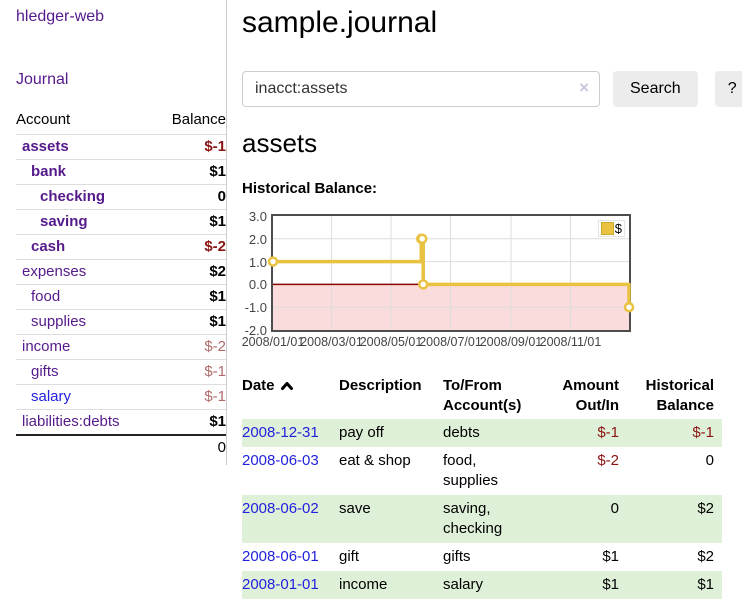 The height and width of the screenshot is (599, 742). Describe the element at coordinates (85, 372) in the screenshot. I see `account-name-cell: gifts` at that location.